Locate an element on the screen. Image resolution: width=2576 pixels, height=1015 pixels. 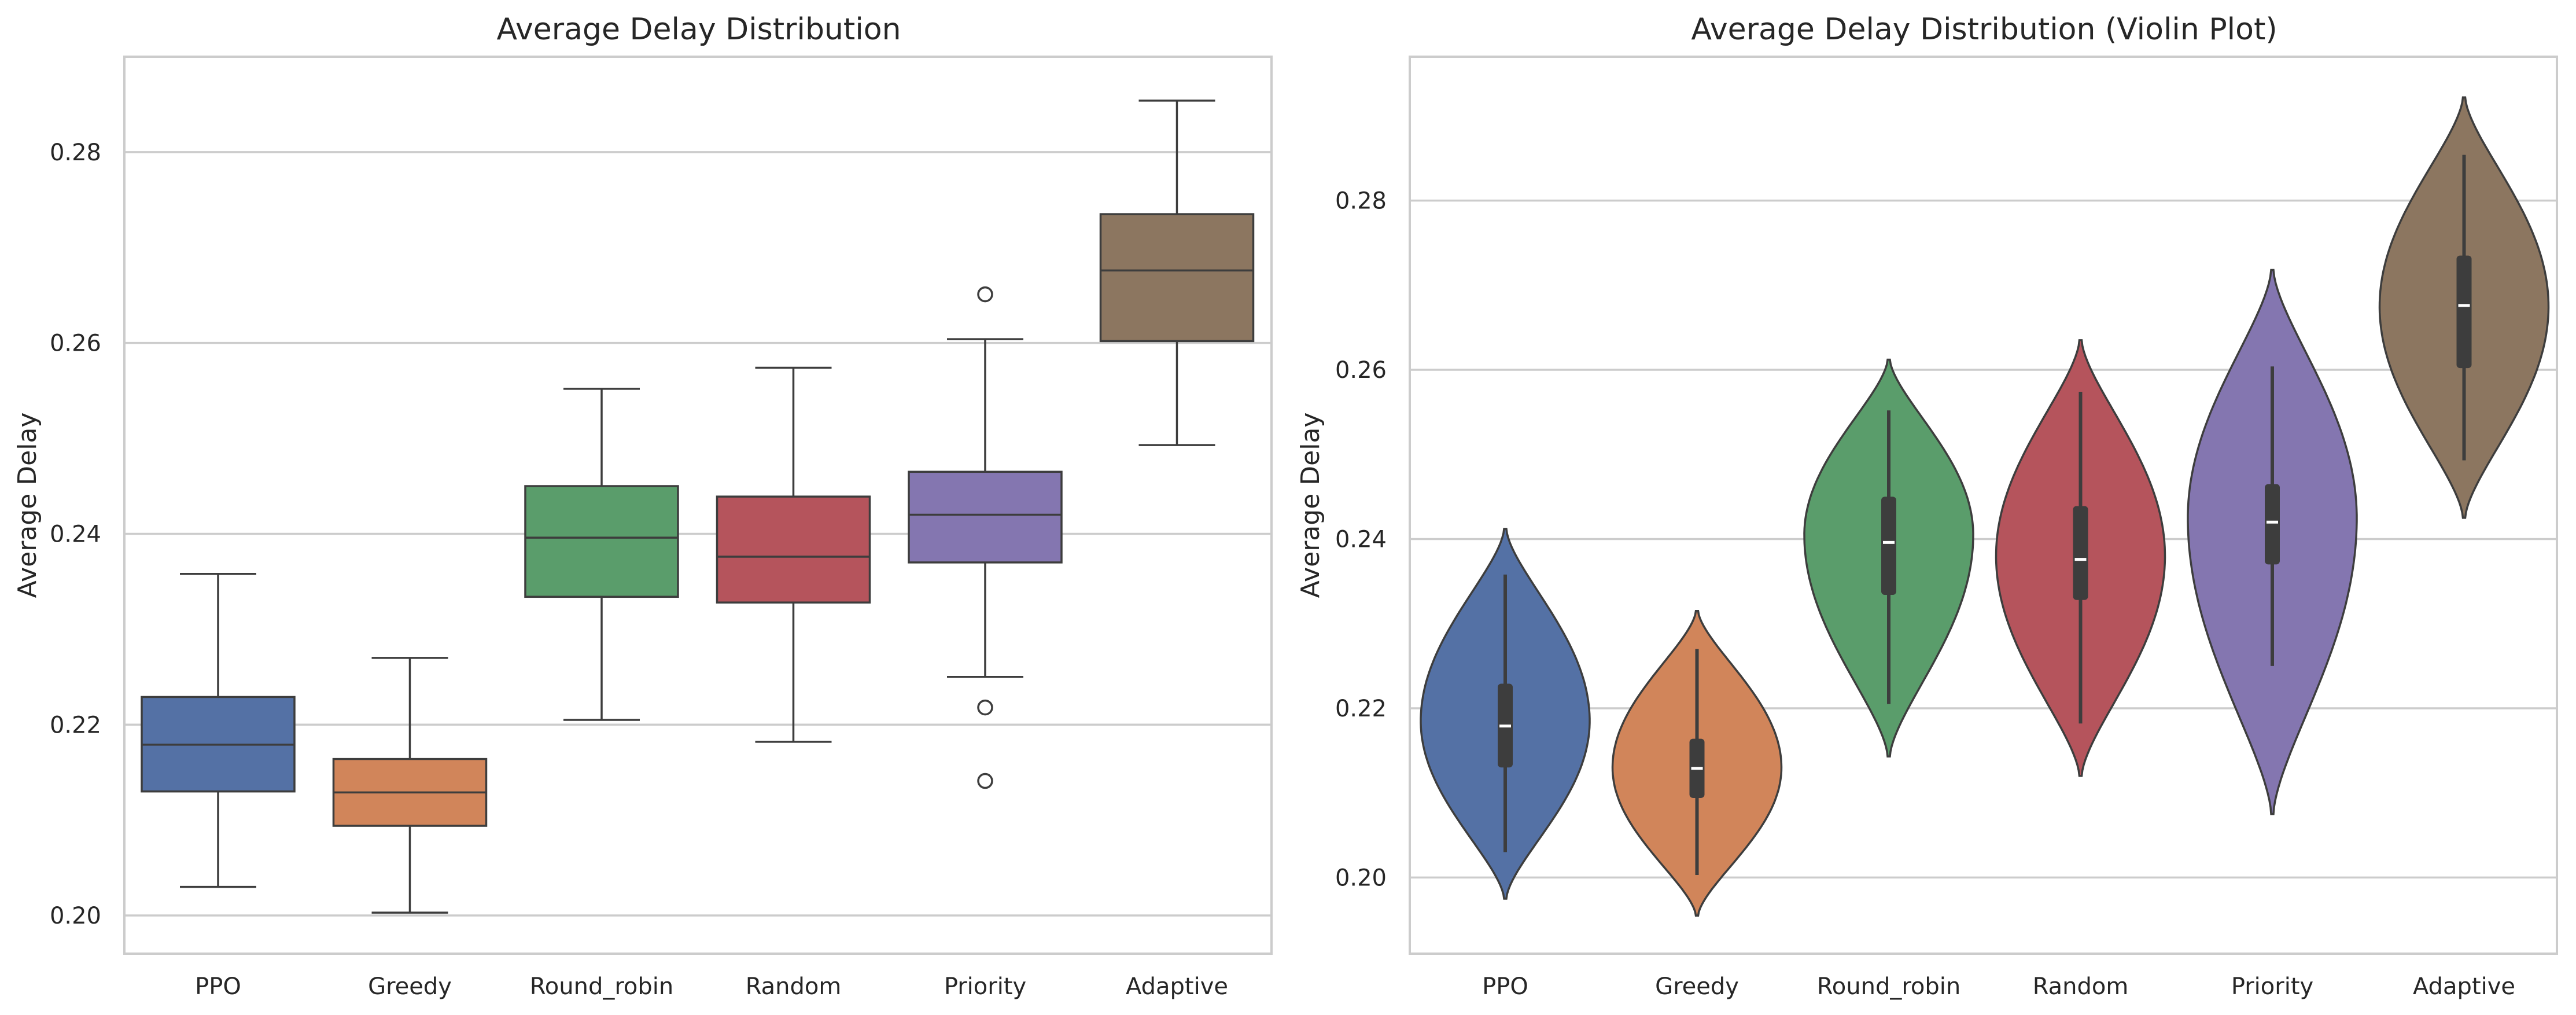
violin-random is located at coordinates (2080, 558).